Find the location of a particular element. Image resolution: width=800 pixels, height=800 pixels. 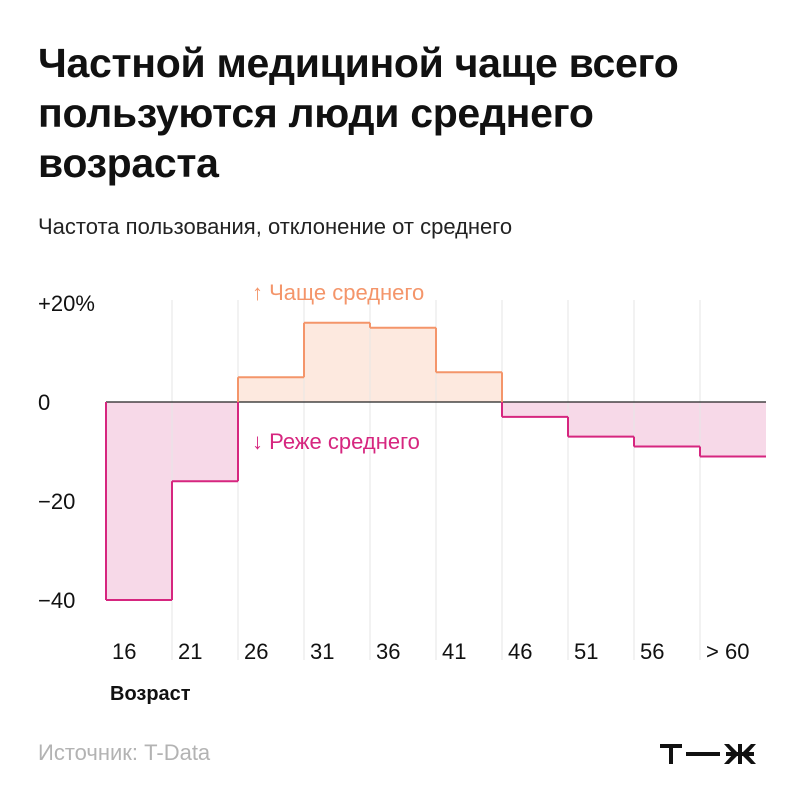

x-tick-label-2: 26 is located at coordinates (256, 651).